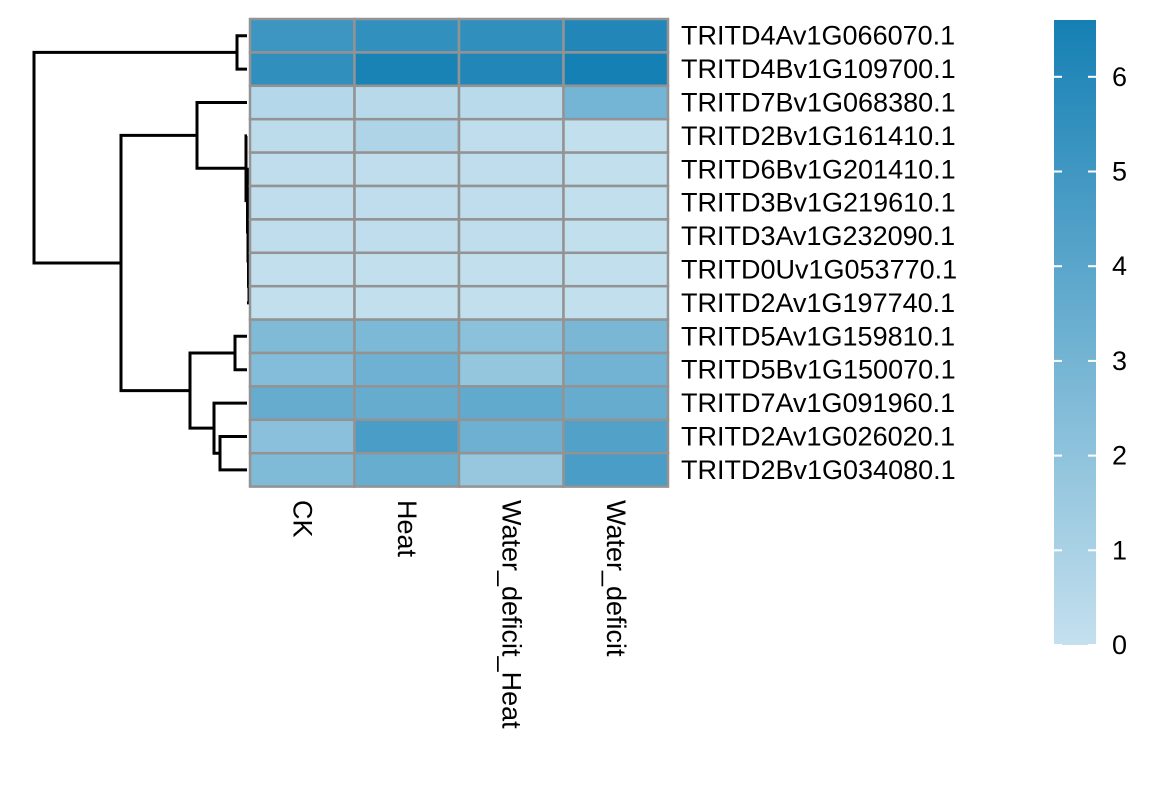 This screenshot has height=811, width=1172. I want to click on colorbar-tick-label: 1, so click(1119, 550).